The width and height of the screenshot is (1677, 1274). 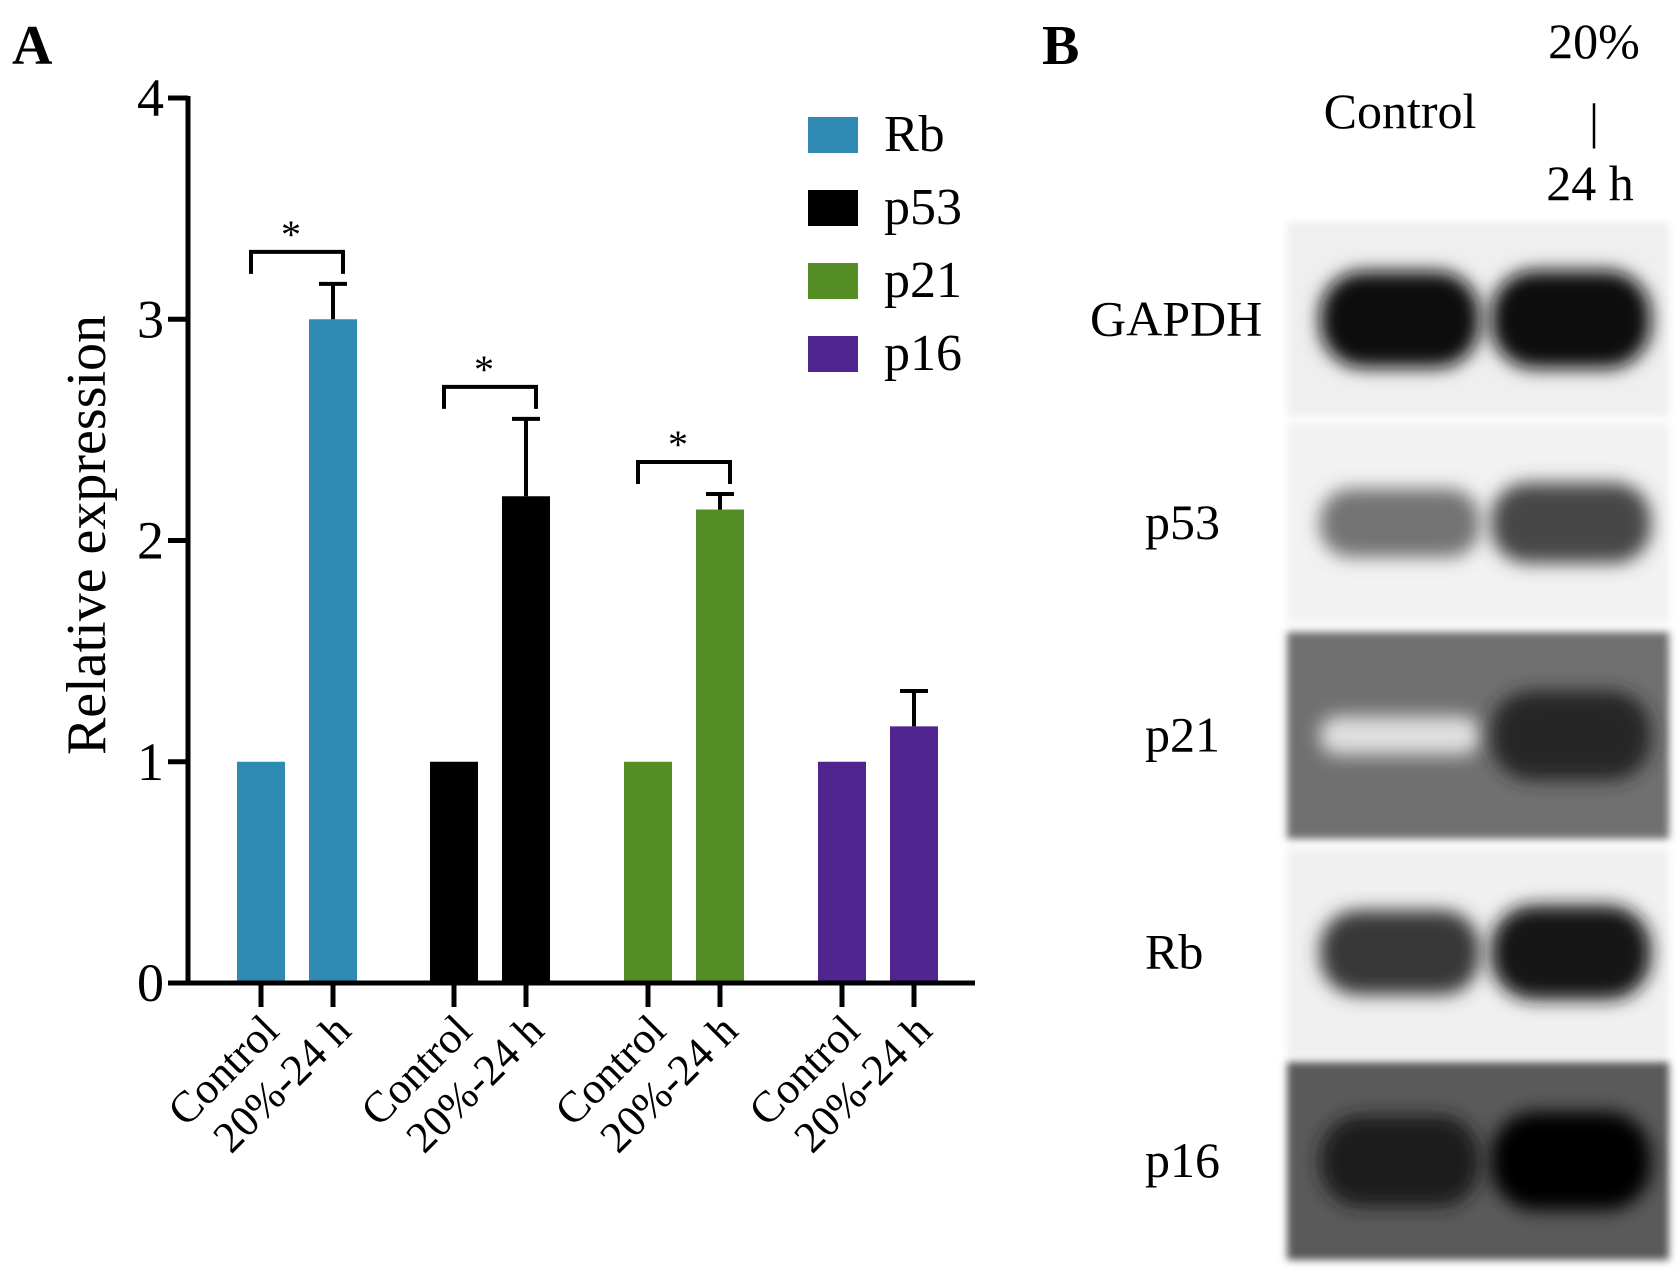 What do you see at coordinates (297, 261) in the screenshot?
I see `significance-bracket-Rb` at bounding box center [297, 261].